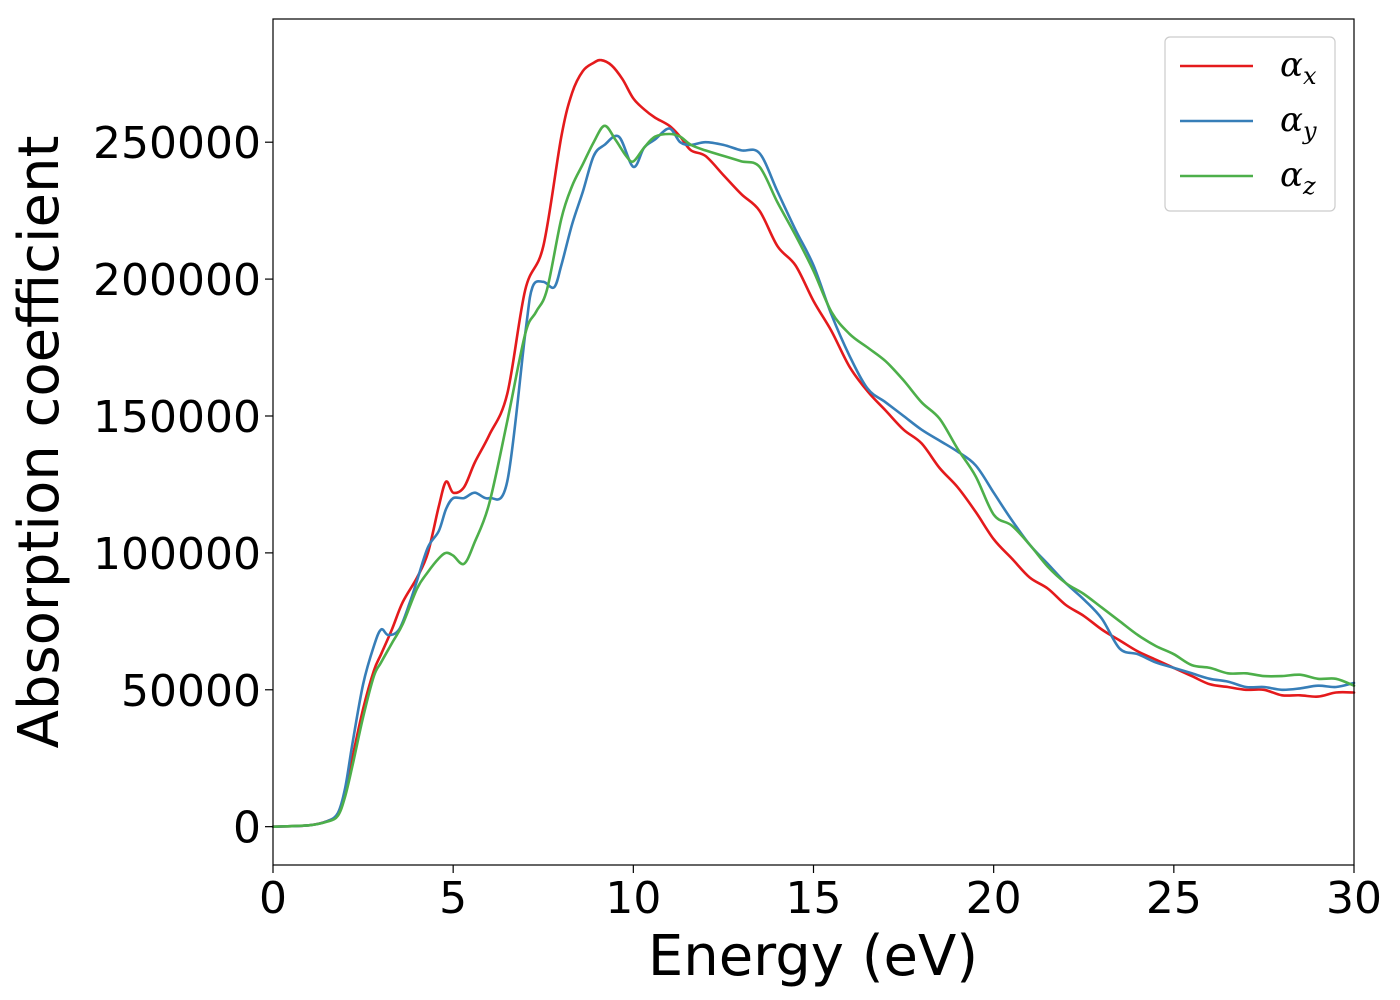 The image size is (1400, 1000). Describe the element at coordinates (994, 898) in the screenshot. I see `x-tick-label: 20` at that location.